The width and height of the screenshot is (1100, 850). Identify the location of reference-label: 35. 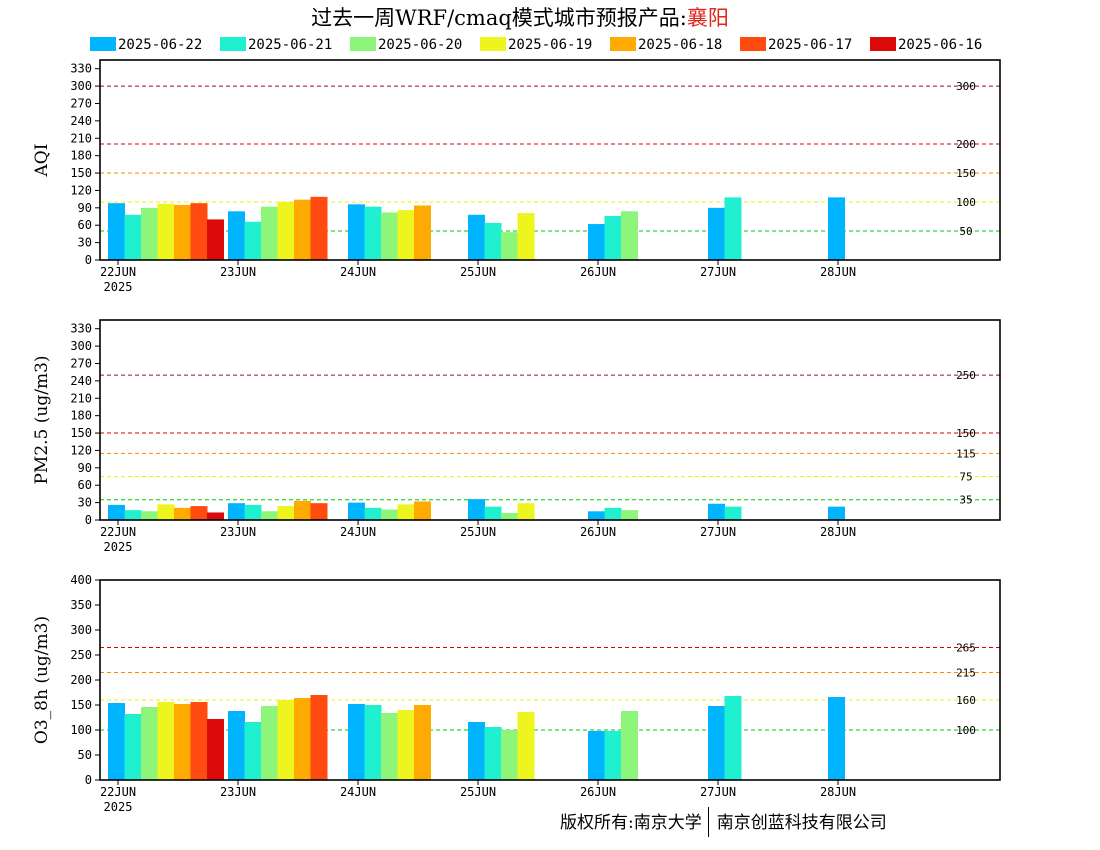
(965, 500).